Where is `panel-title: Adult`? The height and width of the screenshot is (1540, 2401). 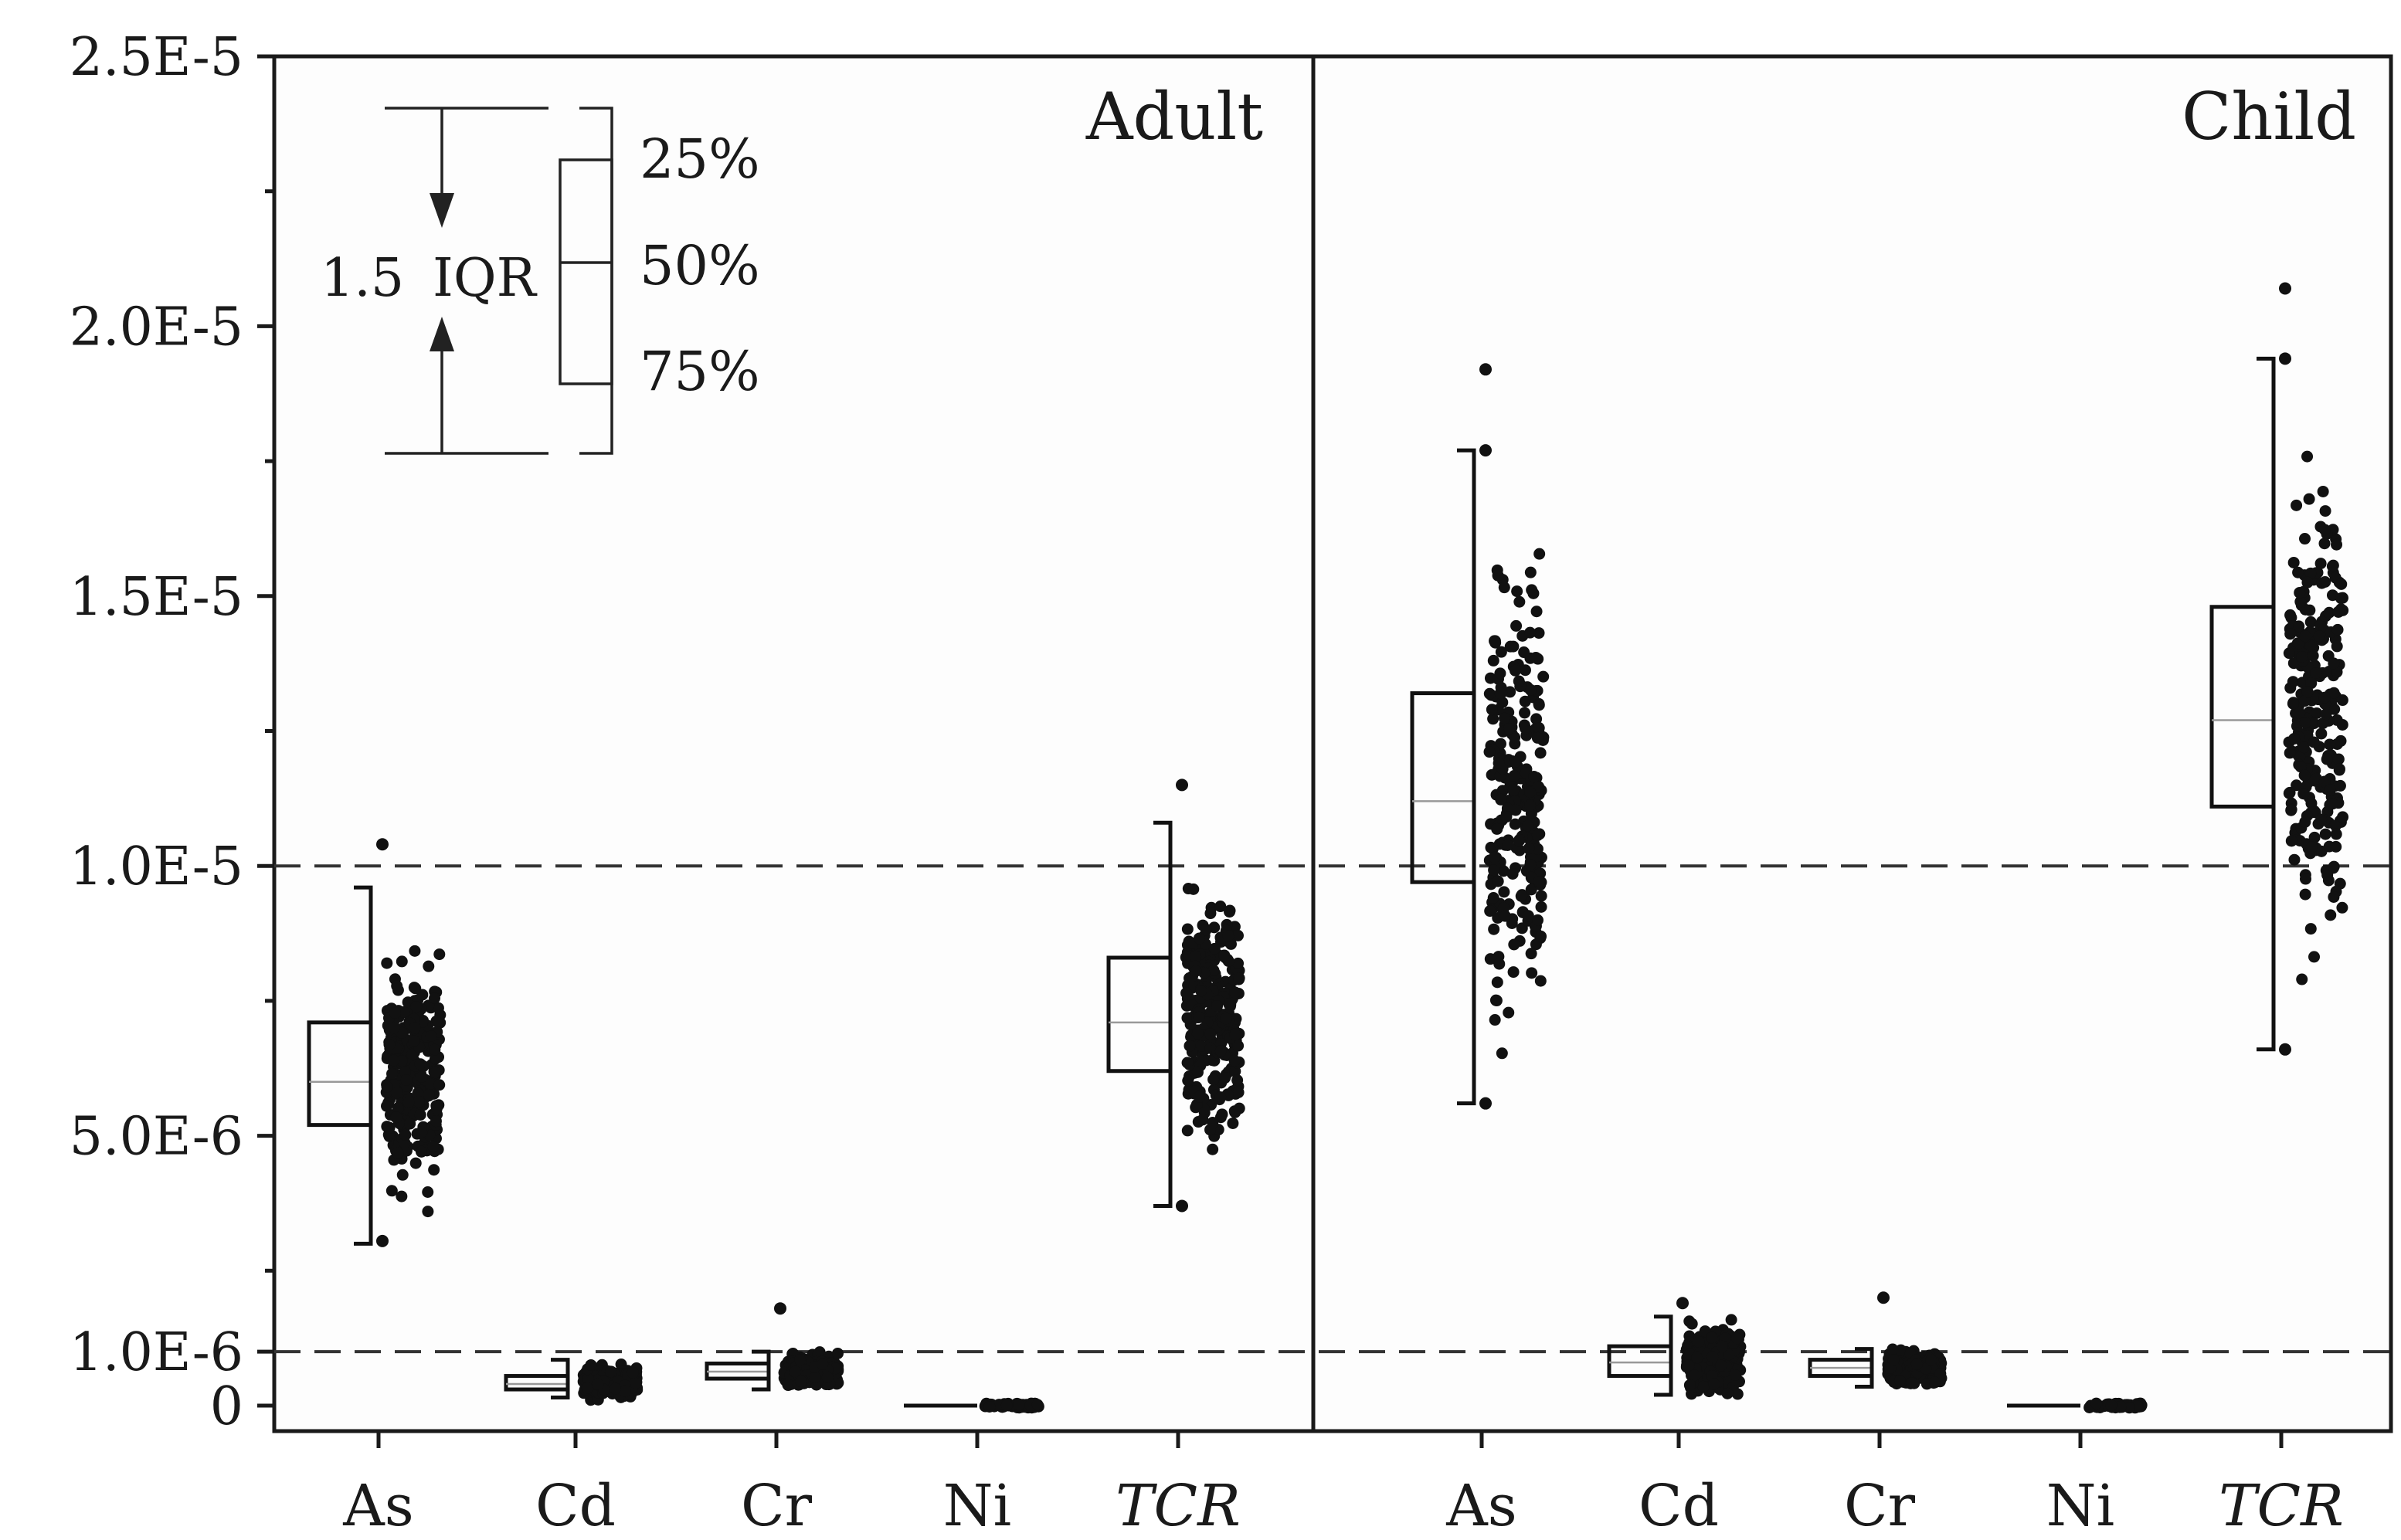 panel-title: Adult is located at coordinates (1174, 116).